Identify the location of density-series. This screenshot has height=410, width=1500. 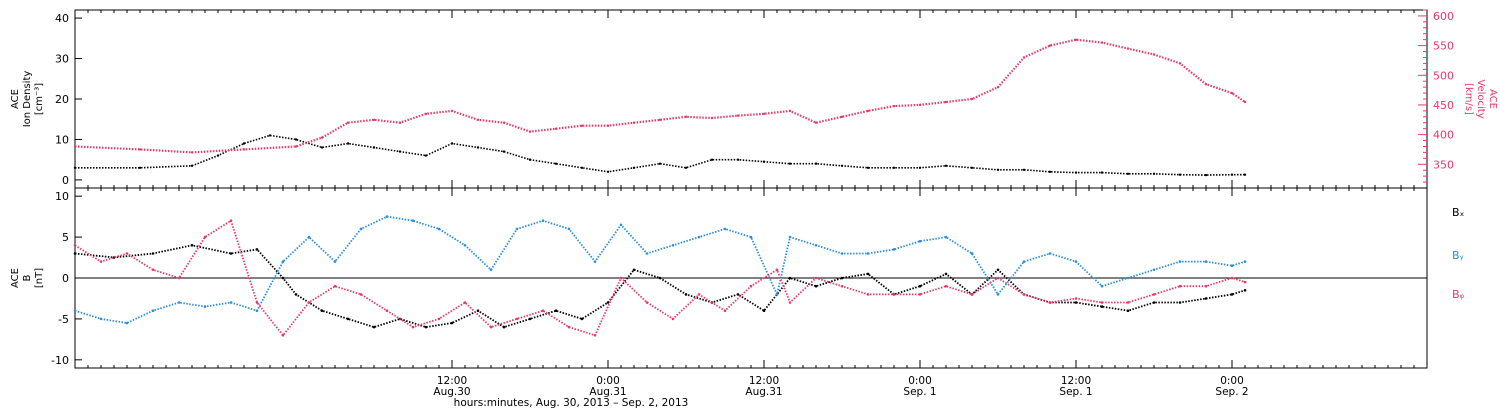
(660, 155).